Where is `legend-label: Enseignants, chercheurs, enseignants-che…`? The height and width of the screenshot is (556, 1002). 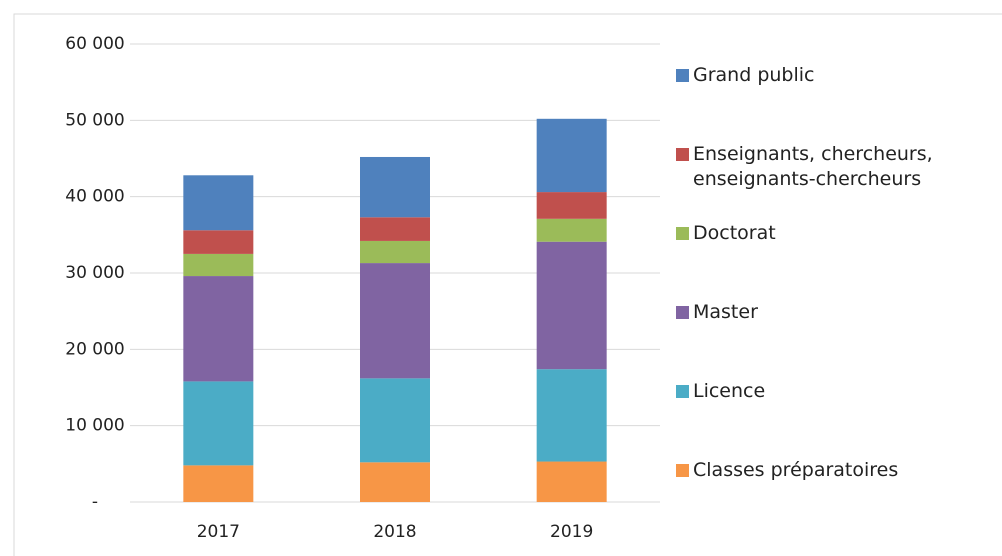
legend-label: Enseignants, chercheurs, enseignants-che… is located at coordinates (813, 166).